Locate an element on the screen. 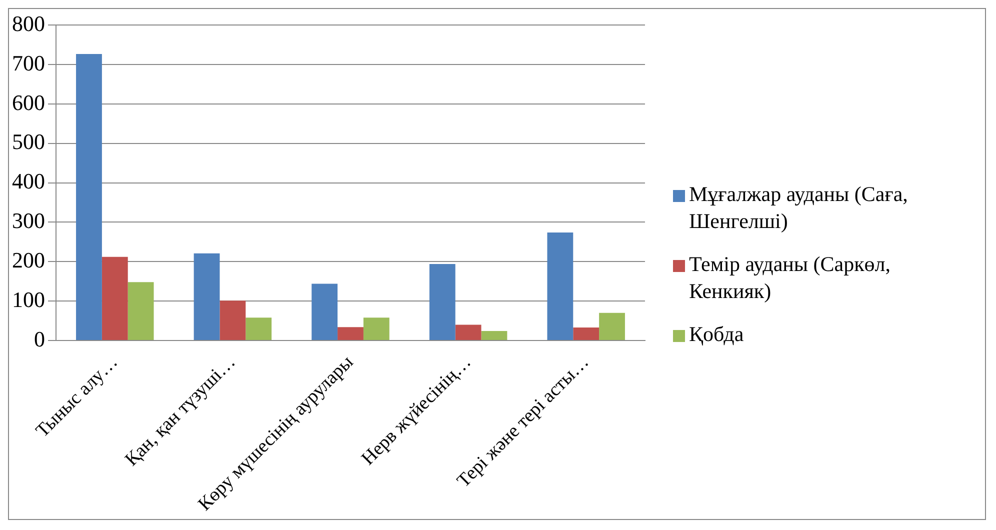 Image resolution: width=996 pixels, height=530 pixels. y-tick-label: 0 is located at coordinates (39, 339).